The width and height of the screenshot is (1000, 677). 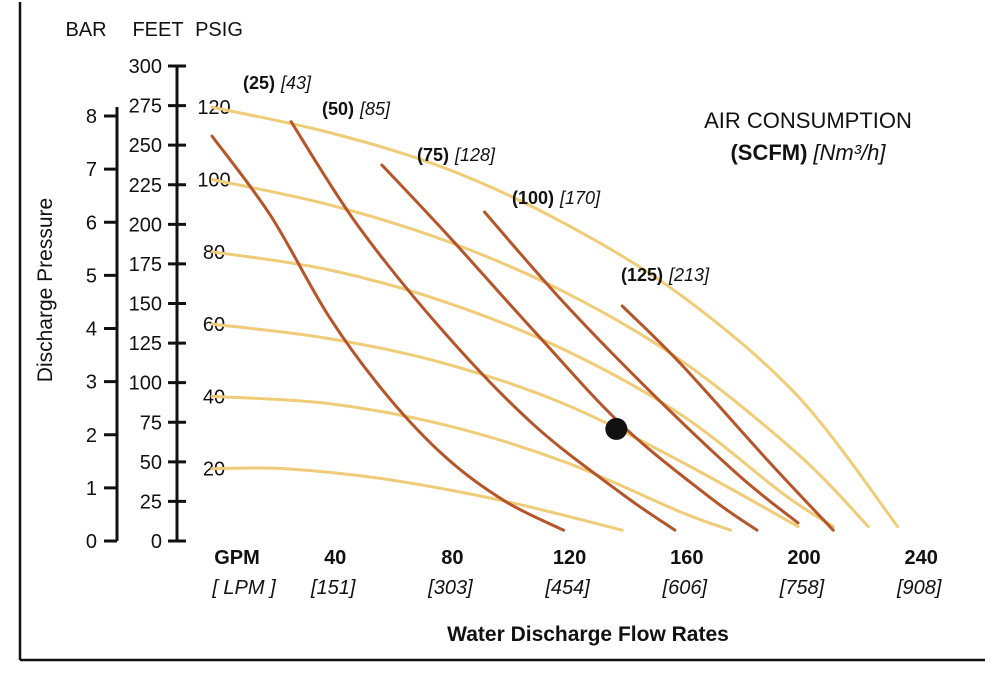 I want to click on x-tick-lpm: [606], so click(x=685, y=588).